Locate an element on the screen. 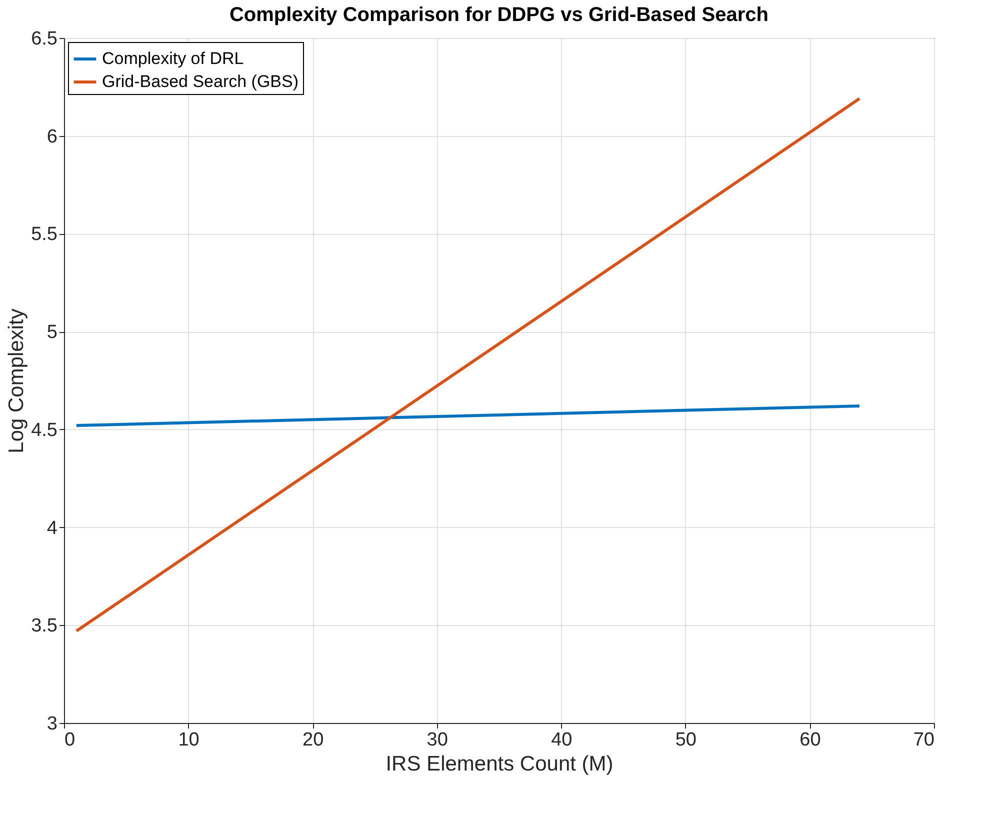  legend-label: Grid-Based Search (GBS) is located at coordinates (200, 81).